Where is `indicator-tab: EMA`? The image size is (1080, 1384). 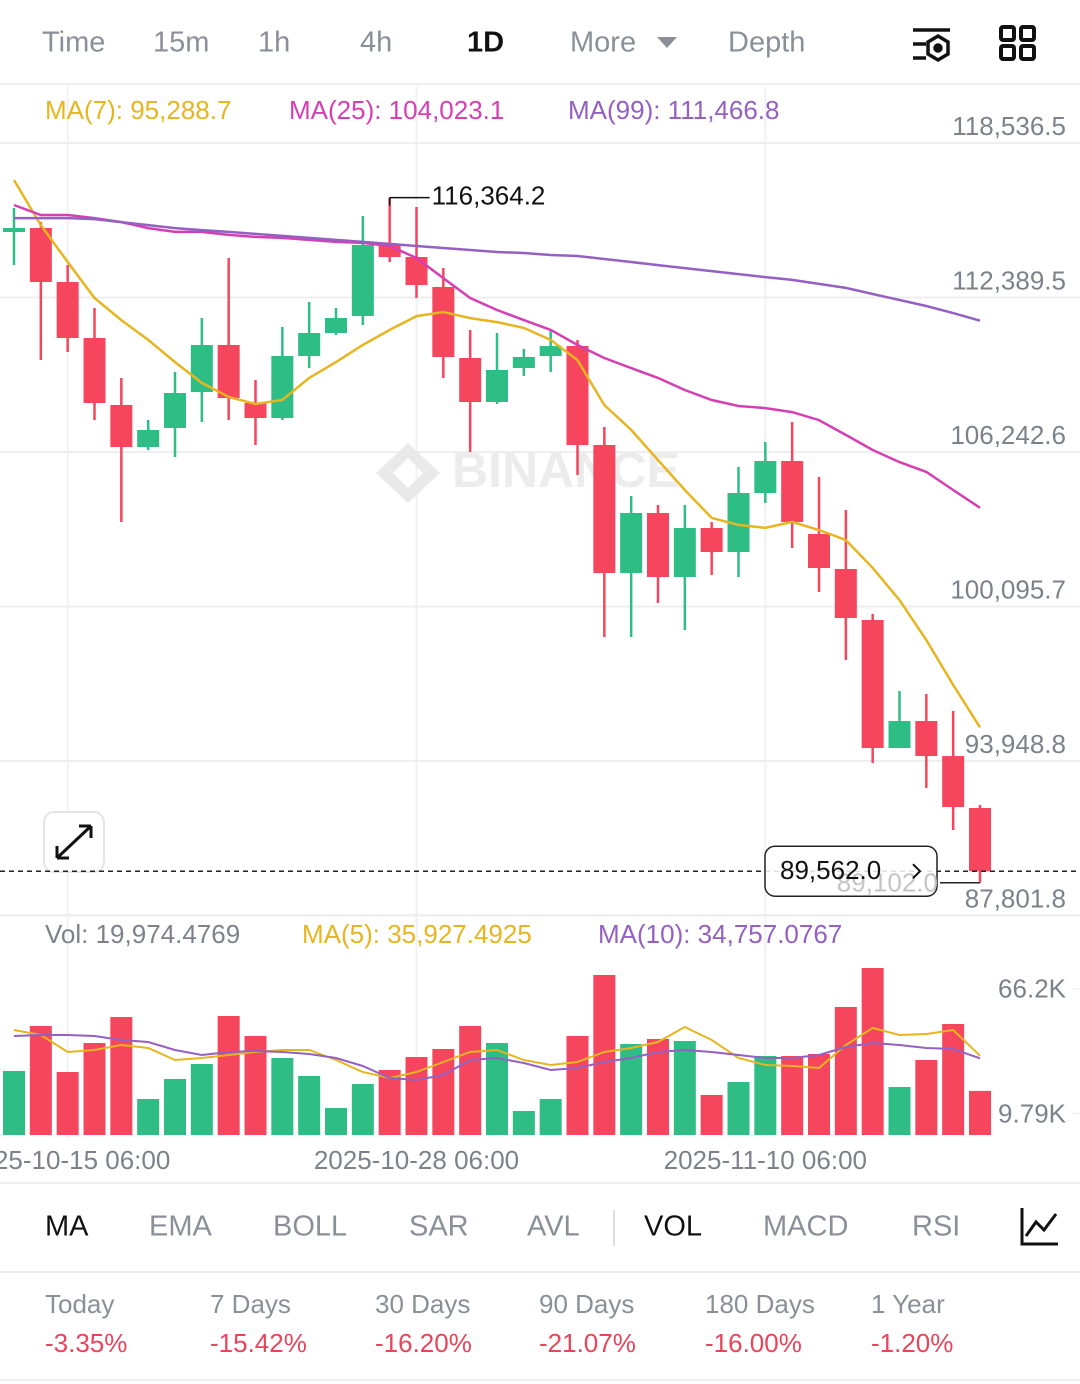 indicator-tab: EMA is located at coordinates (181, 1227).